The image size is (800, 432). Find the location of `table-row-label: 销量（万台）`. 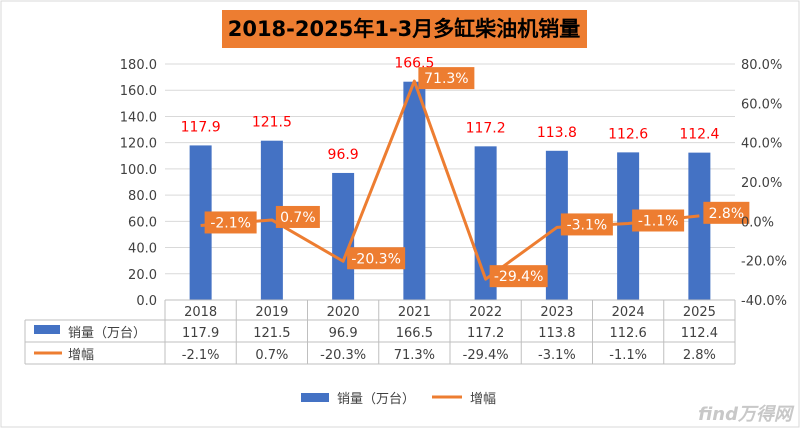

table-row-label: 销量（万台） is located at coordinates (107, 333).